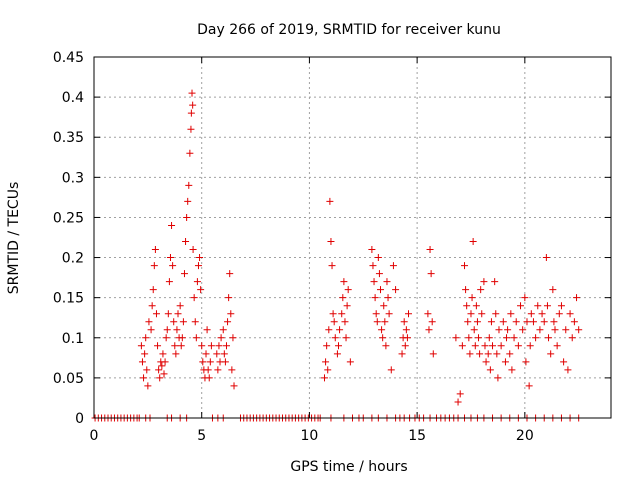  What do you see at coordinates (79, 419) in the screenshot?
I see `y-tick-label: 0` at bounding box center [79, 419].